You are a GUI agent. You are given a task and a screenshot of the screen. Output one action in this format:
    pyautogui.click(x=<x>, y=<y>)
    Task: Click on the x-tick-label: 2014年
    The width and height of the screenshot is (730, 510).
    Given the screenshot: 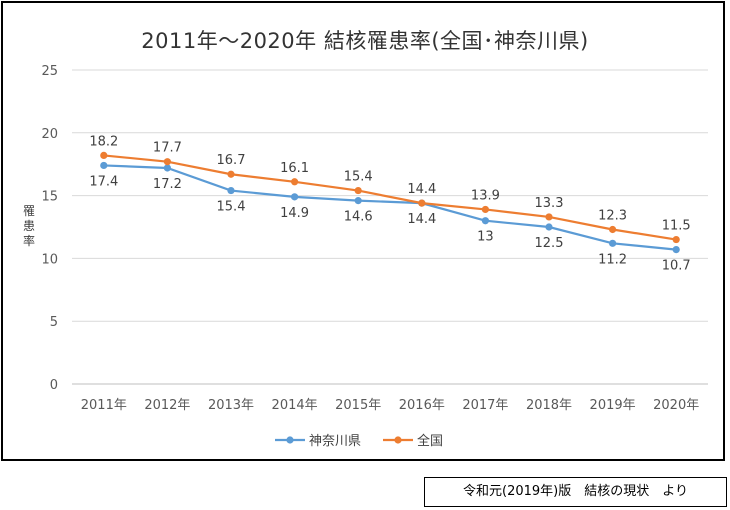 What is the action you would take?
    pyautogui.click(x=295, y=405)
    